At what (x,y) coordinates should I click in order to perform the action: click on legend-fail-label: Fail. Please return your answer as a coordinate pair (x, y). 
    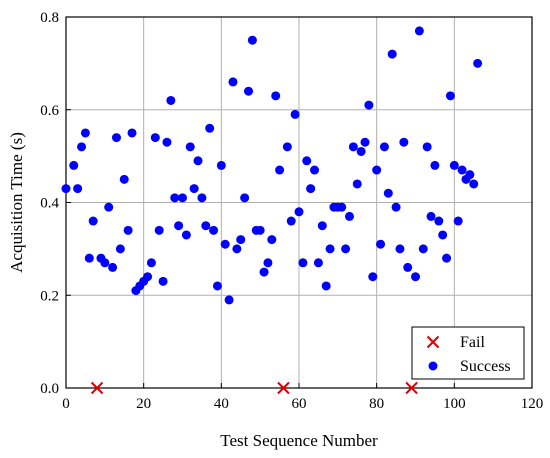
    Looking at the image, I should click on (472, 342).